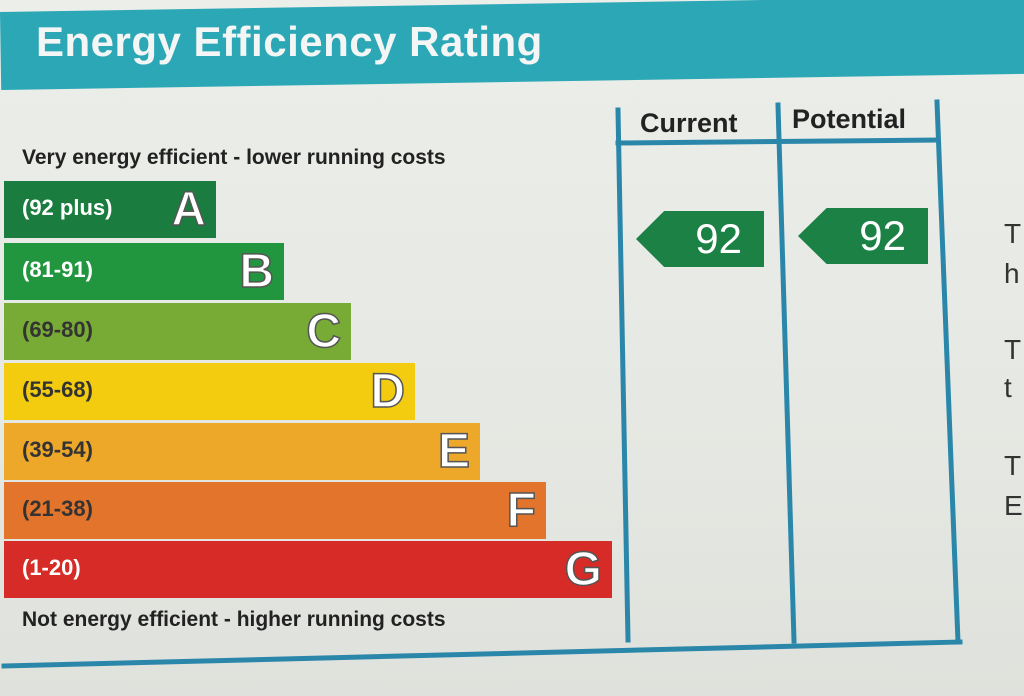  What do you see at coordinates (849, 119) in the screenshot?
I see `potential-column-header: Potential` at bounding box center [849, 119].